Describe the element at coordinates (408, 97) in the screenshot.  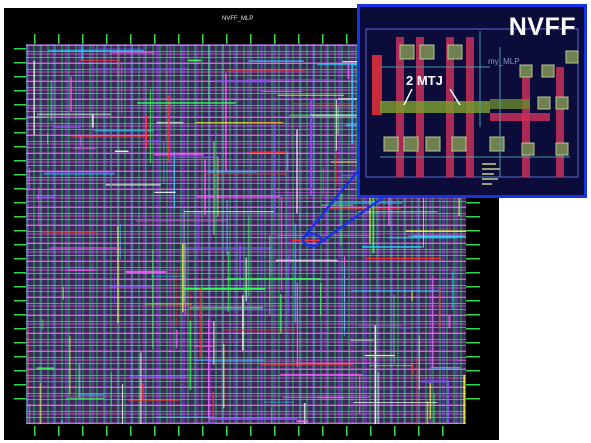
I see `mtj-arrow-left` at that location.